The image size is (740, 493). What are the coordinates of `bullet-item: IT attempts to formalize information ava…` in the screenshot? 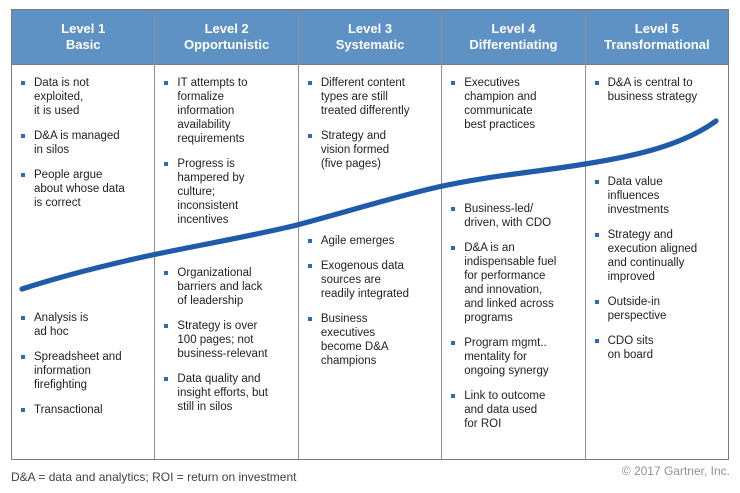 It's located at (225, 111).